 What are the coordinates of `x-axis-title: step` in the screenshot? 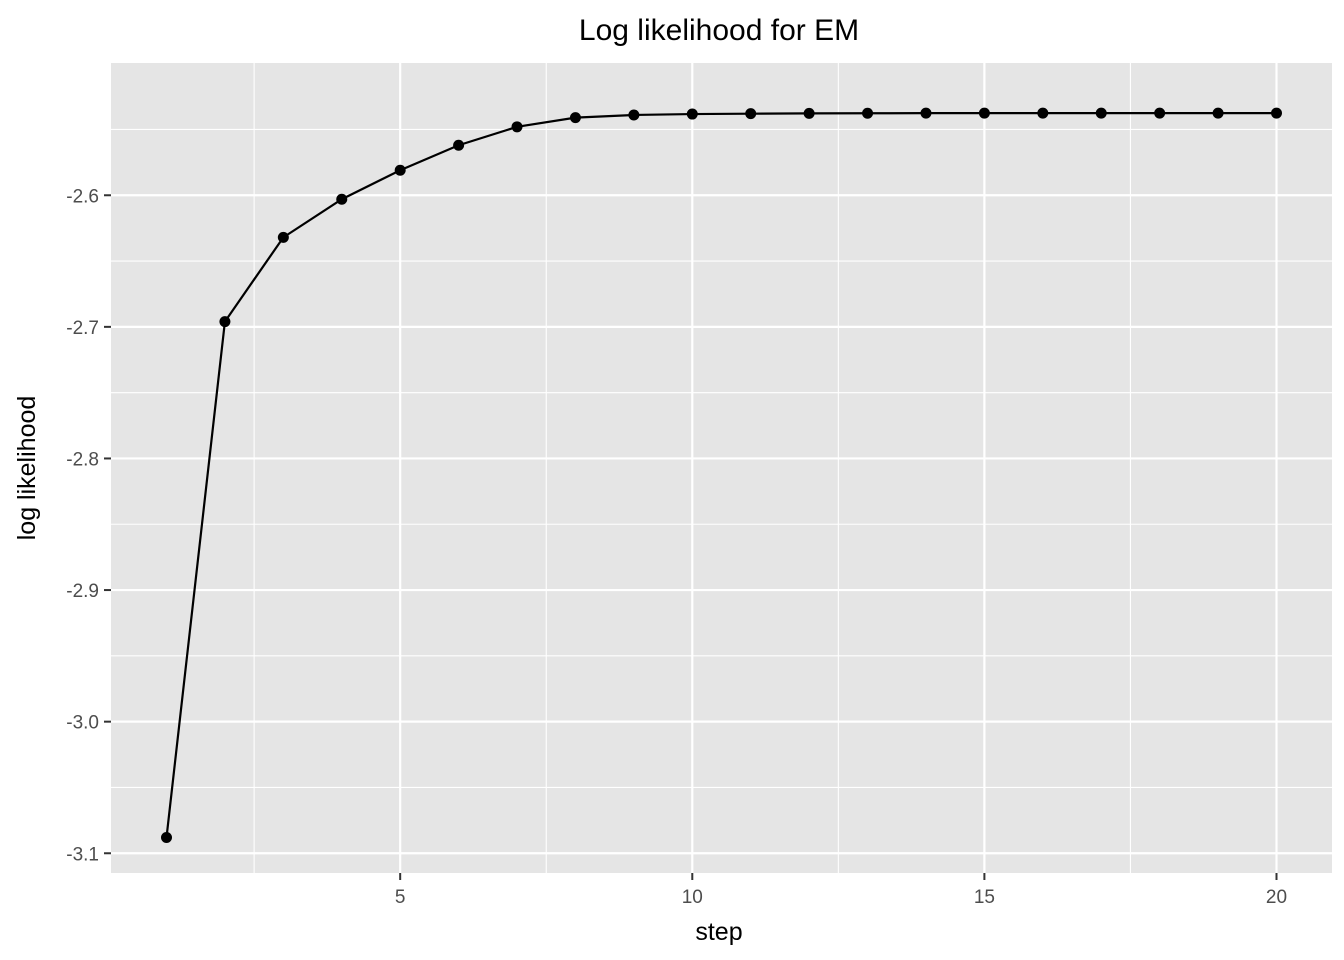 It's located at (718, 932).